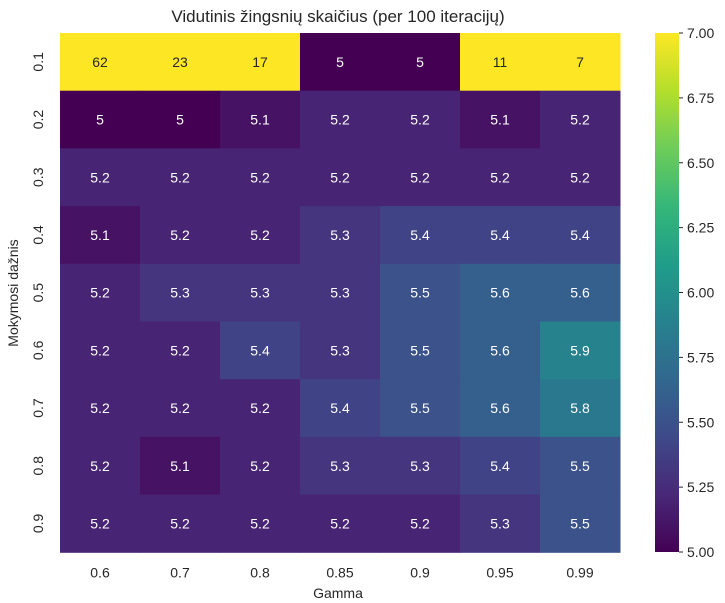 The height and width of the screenshot is (603, 725). What do you see at coordinates (700, 552) in the screenshot?
I see `colorbar-tick-label: 5.00` at bounding box center [700, 552].